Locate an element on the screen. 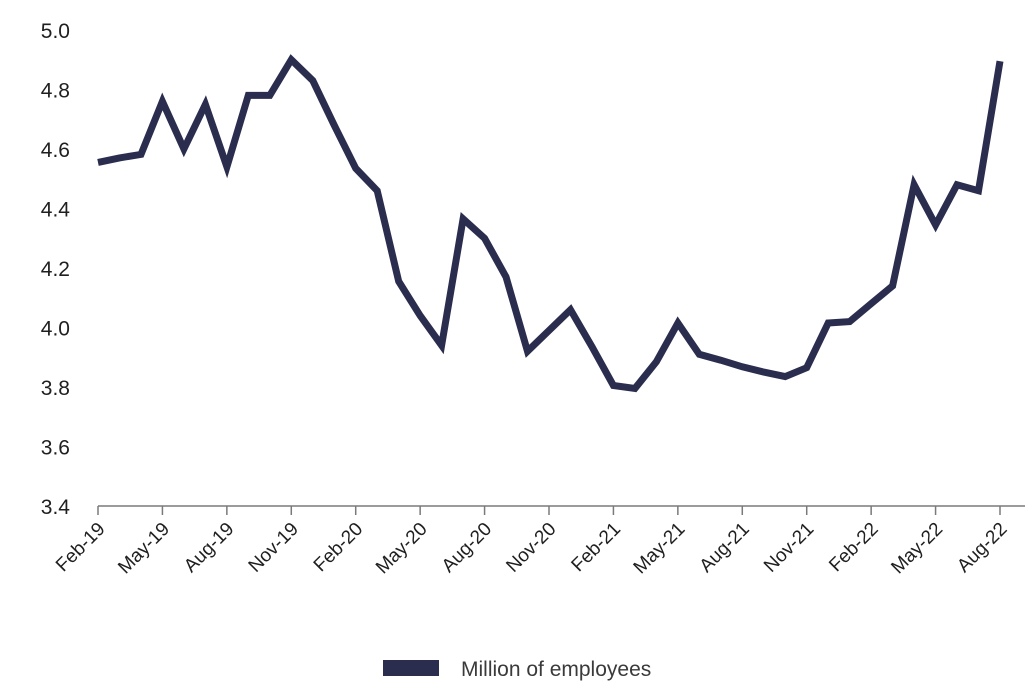  x-tick-label: Aug-21 is located at coordinates (725, 548).